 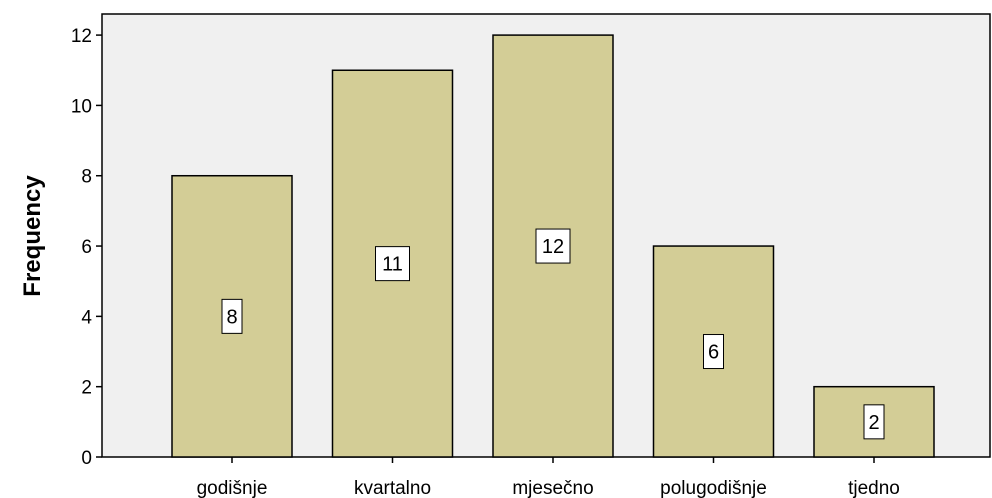 What do you see at coordinates (32, 236) in the screenshot?
I see `y-axis-title: Frequency` at bounding box center [32, 236].